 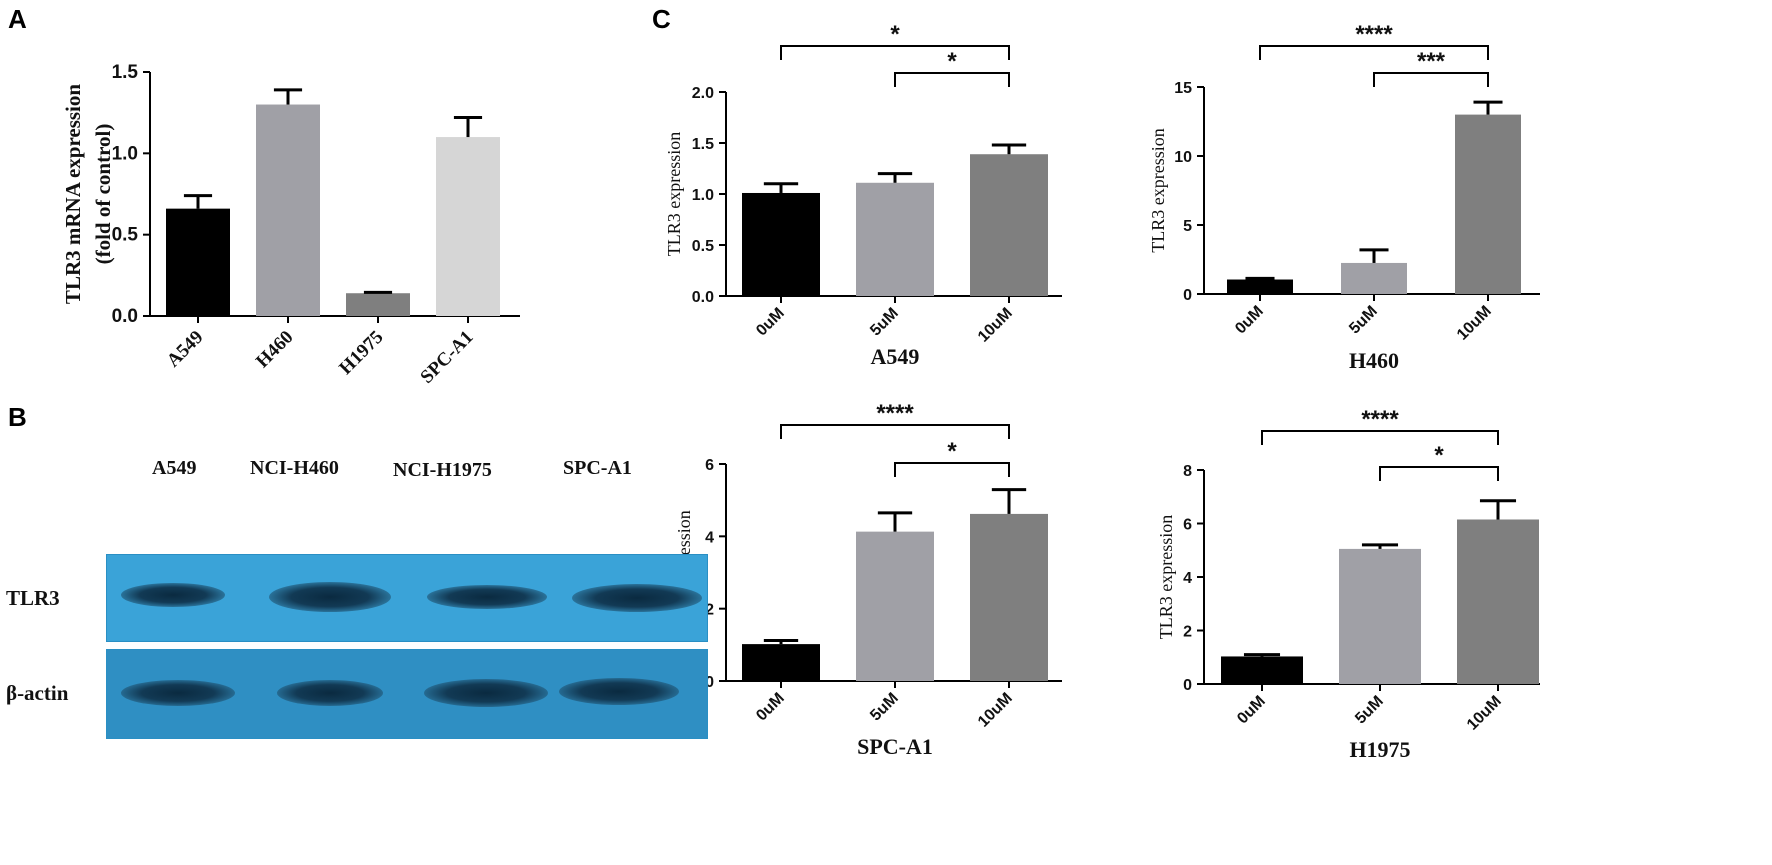 What do you see at coordinates (1187, 226) in the screenshot?
I see `y-tick-label: 5` at bounding box center [1187, 226].